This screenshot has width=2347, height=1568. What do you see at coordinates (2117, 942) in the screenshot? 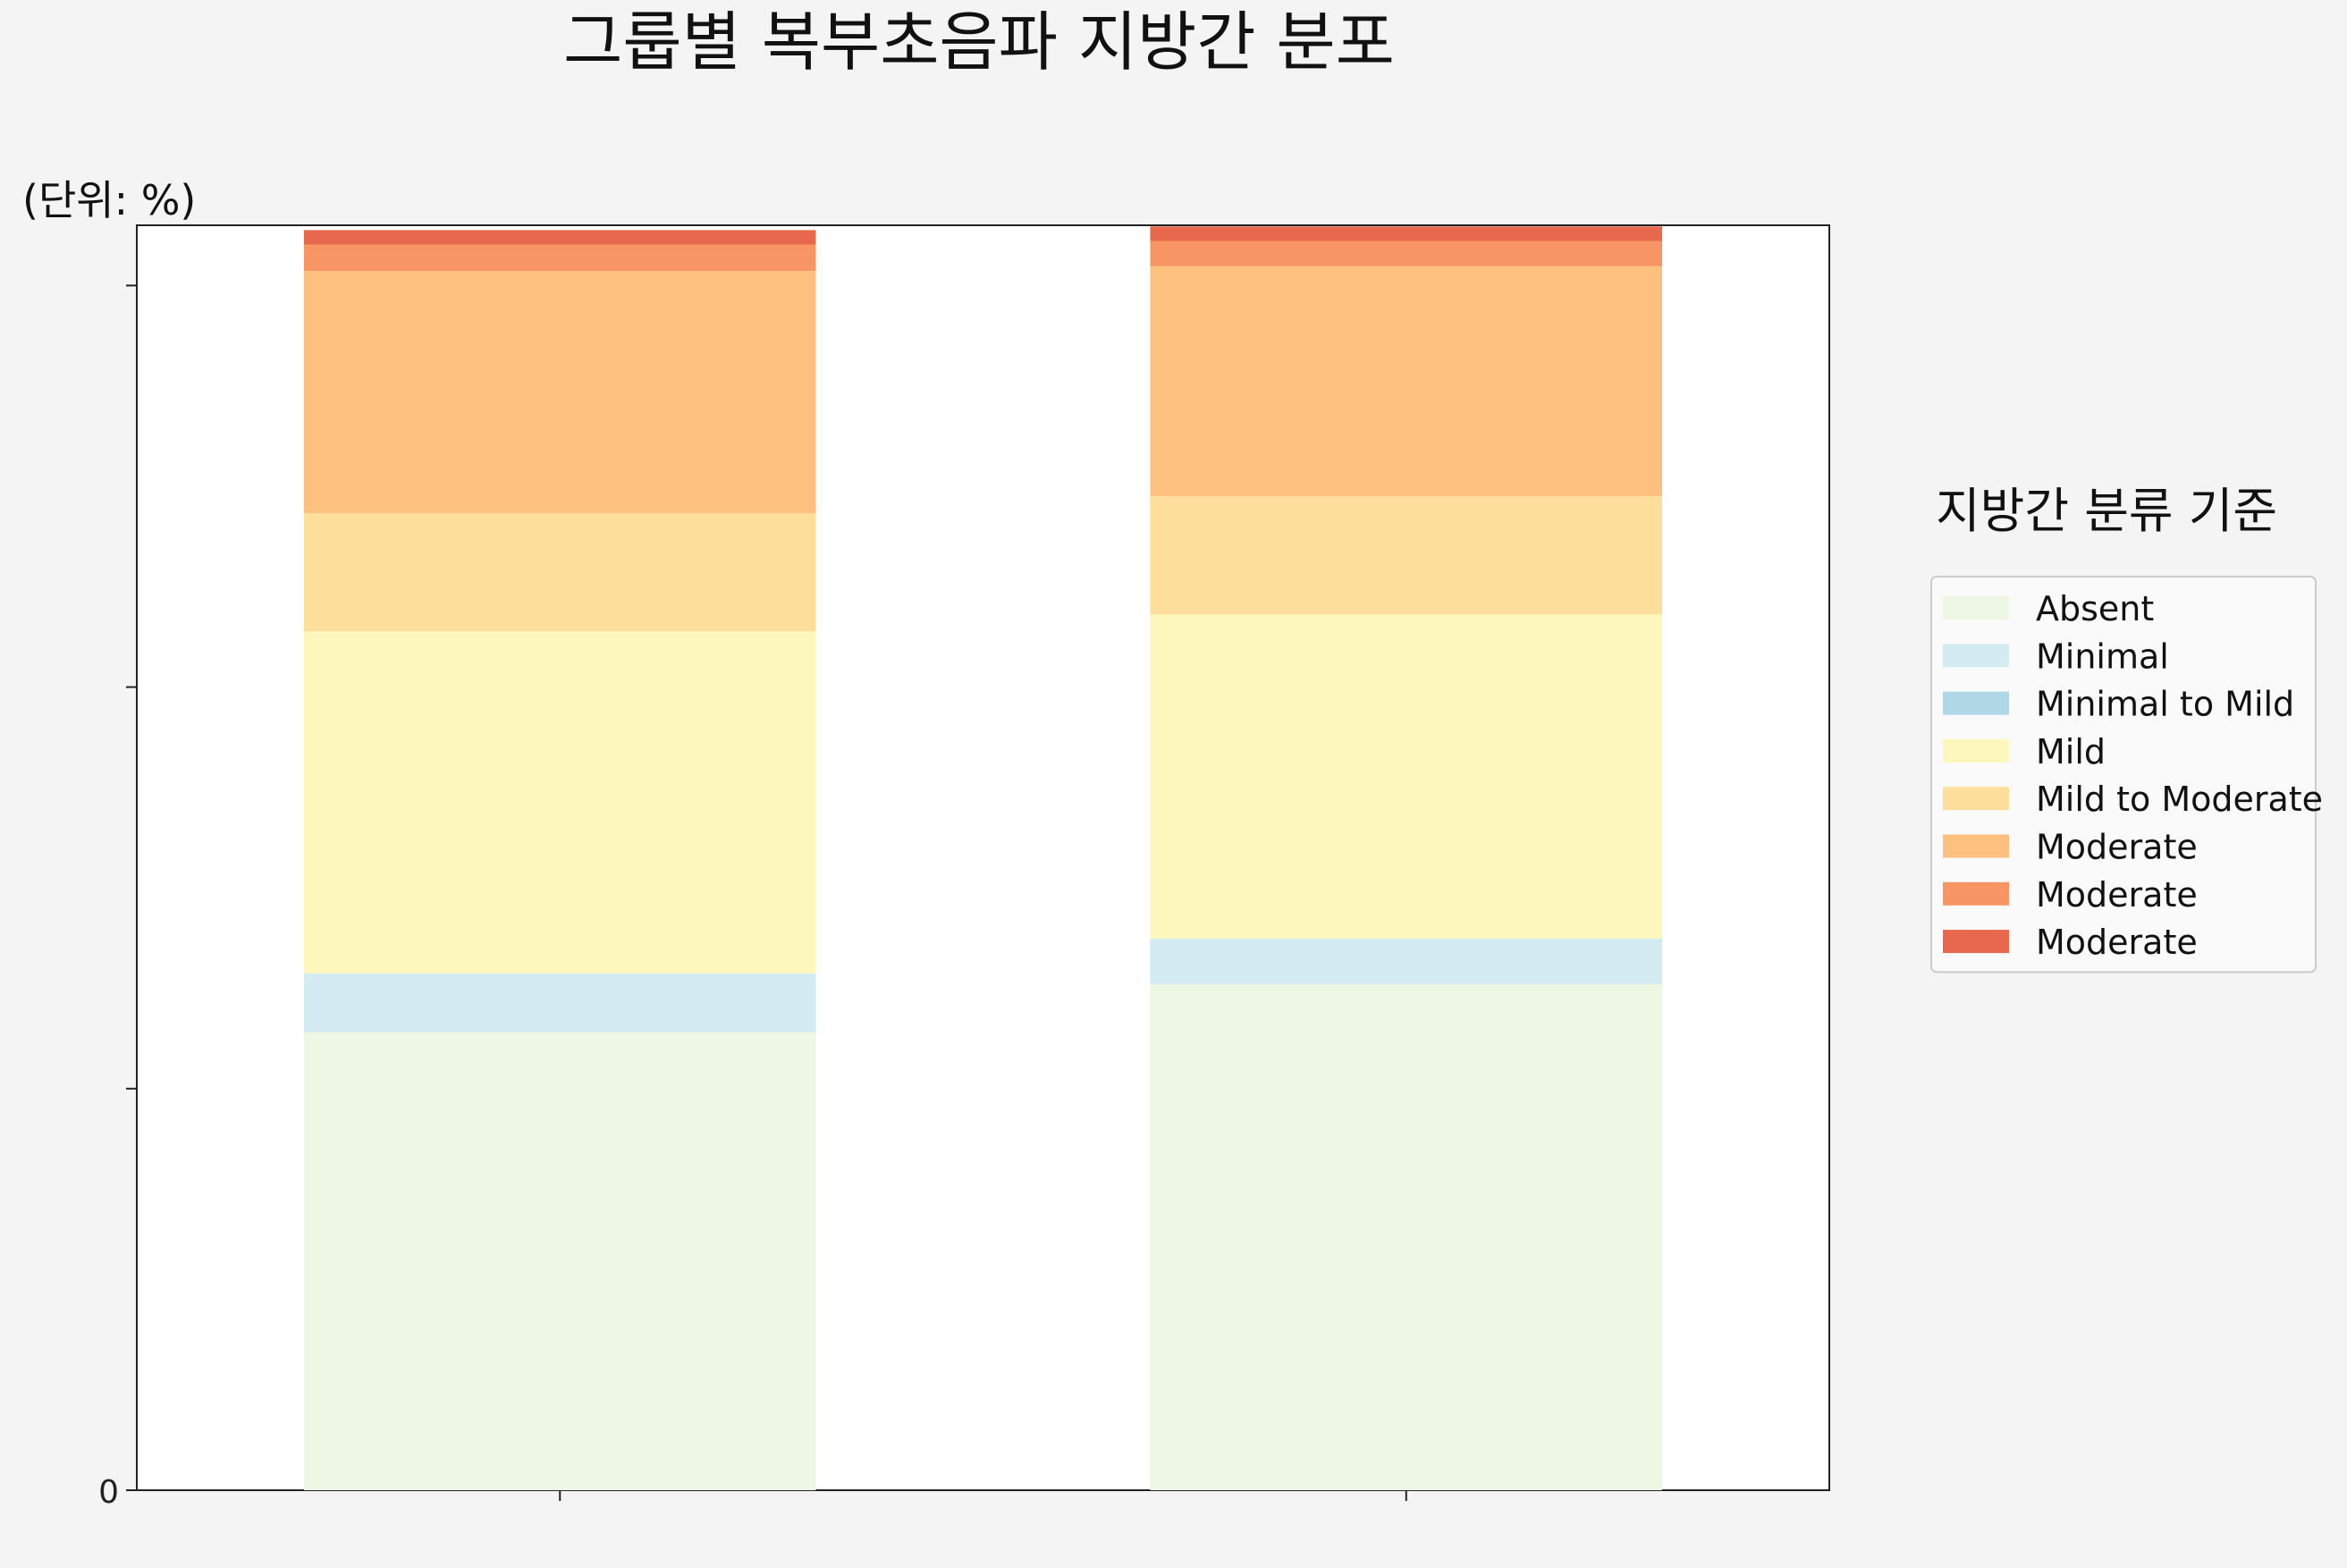
I see `legend-label-7: Moderate` at bounding box center [2117, 942].